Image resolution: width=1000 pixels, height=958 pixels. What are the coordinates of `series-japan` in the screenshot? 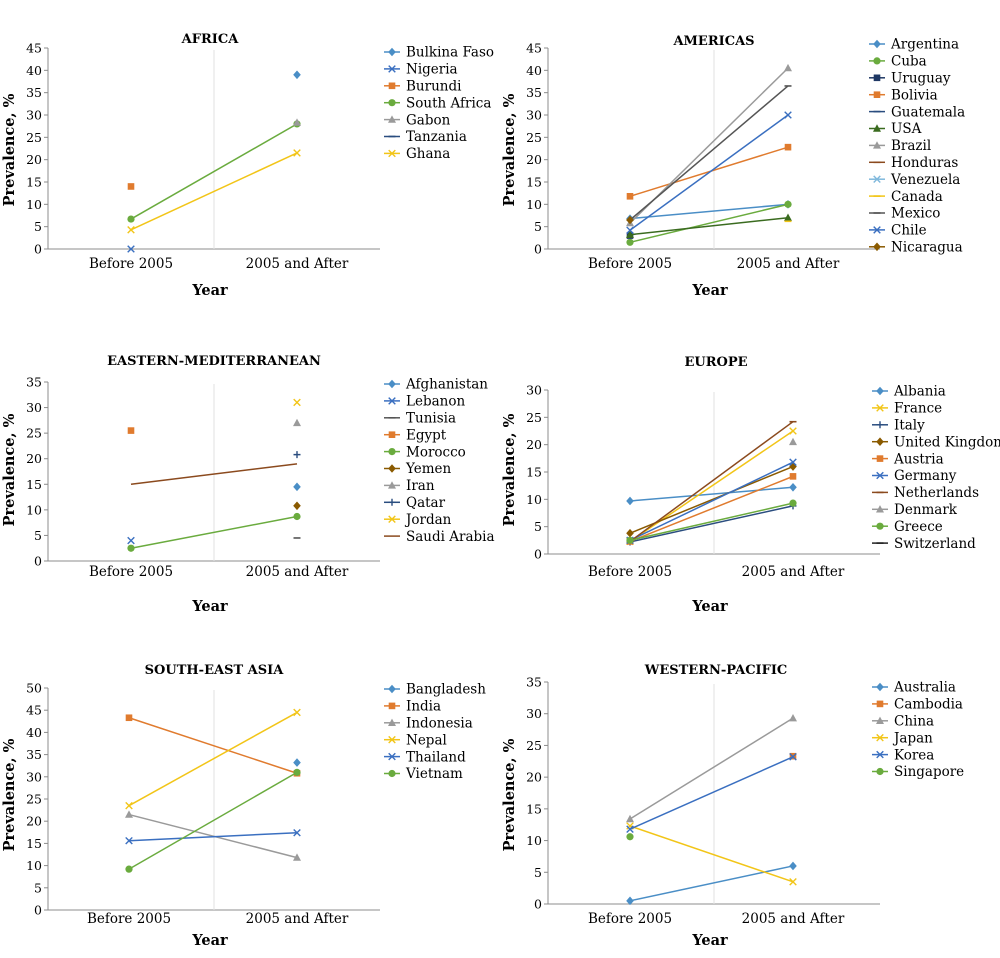 It's located at (711, 854).